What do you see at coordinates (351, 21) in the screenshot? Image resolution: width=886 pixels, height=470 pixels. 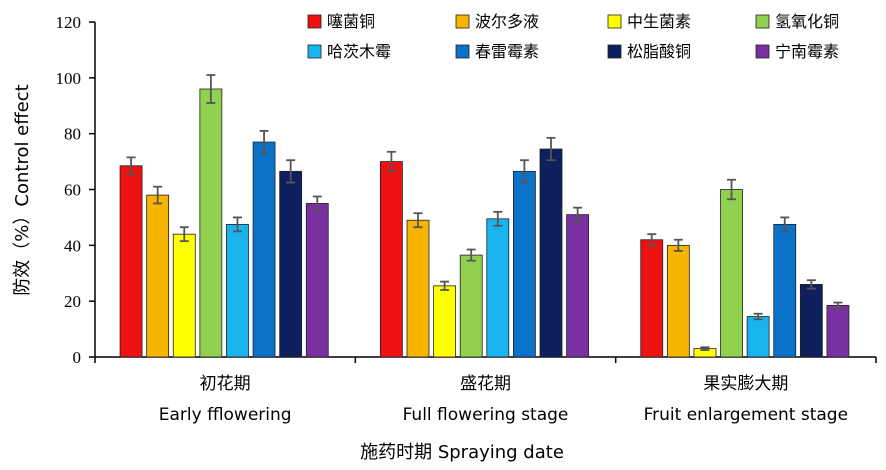 I see `legend-label: 噻菌铜` at bounding box center [351, 21].